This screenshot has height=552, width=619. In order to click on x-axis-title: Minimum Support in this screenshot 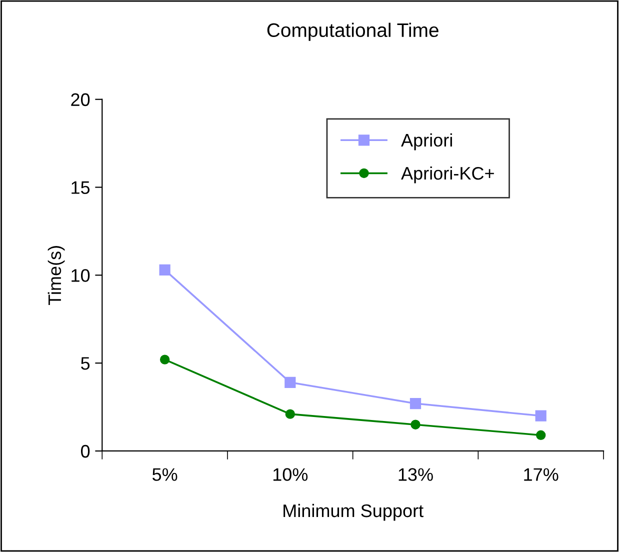, I will do `click(354, 512)`.